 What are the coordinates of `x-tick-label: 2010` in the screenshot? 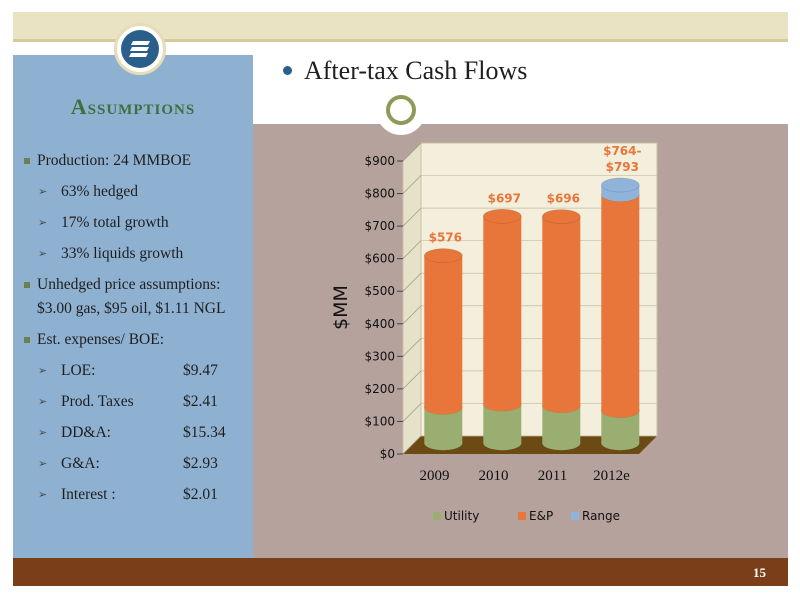 It's located at (494, 476).